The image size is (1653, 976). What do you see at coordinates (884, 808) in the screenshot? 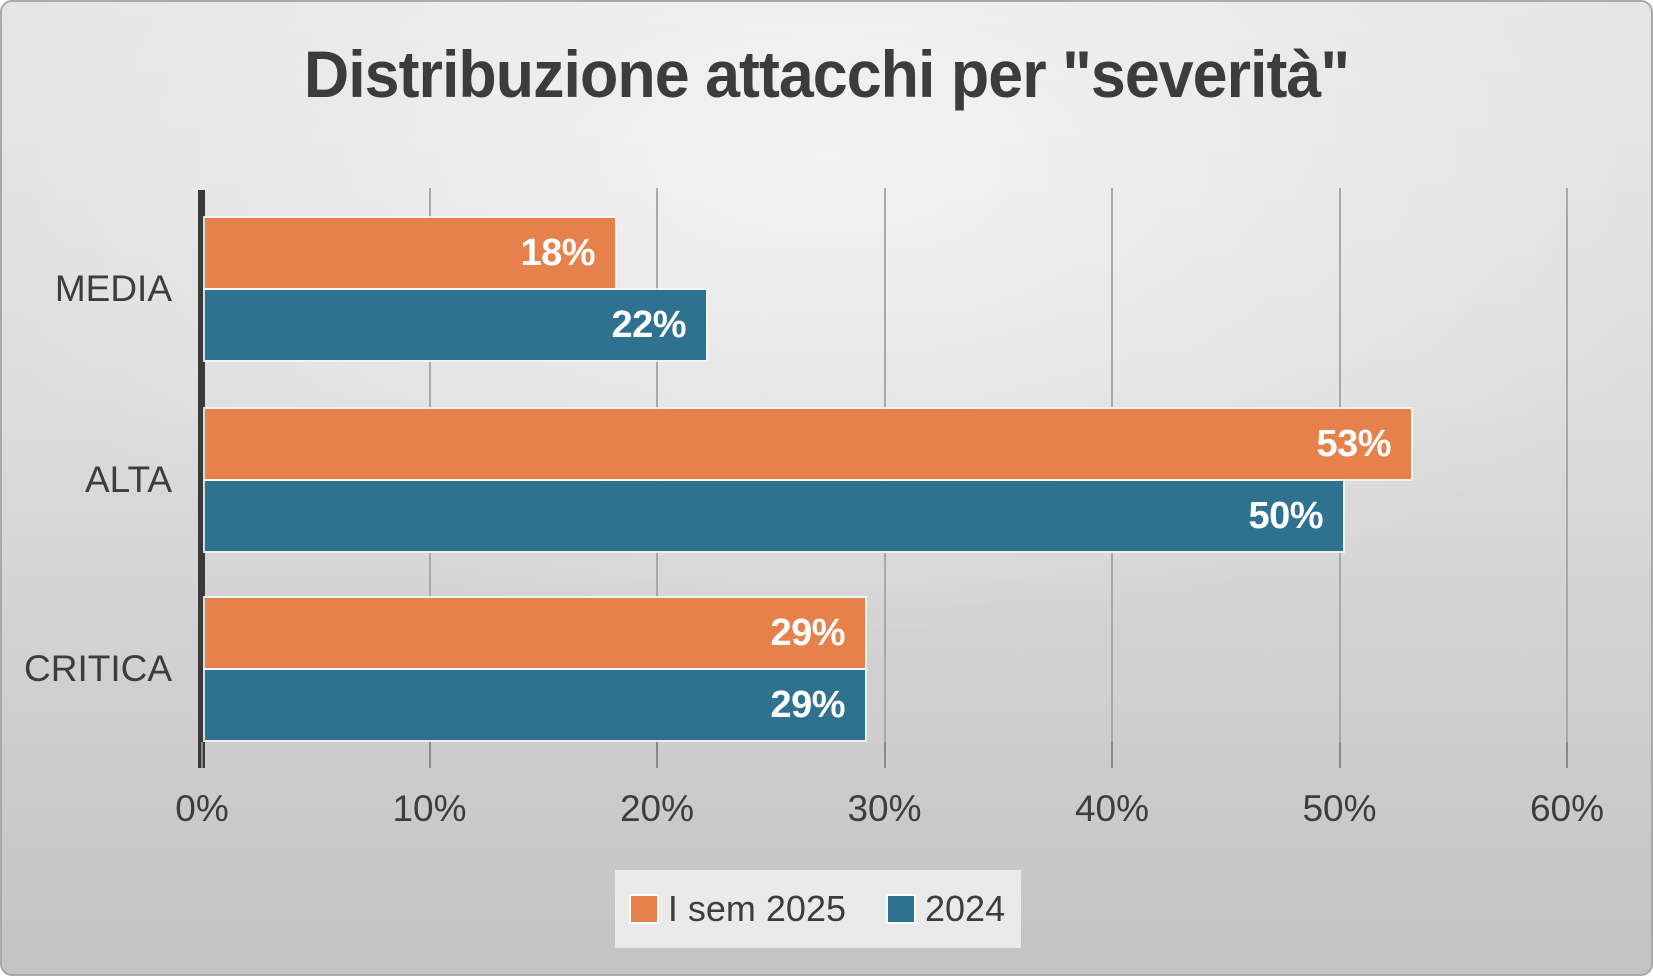
I see `x-axis-label: 30%` at bounding box center [884, 808].